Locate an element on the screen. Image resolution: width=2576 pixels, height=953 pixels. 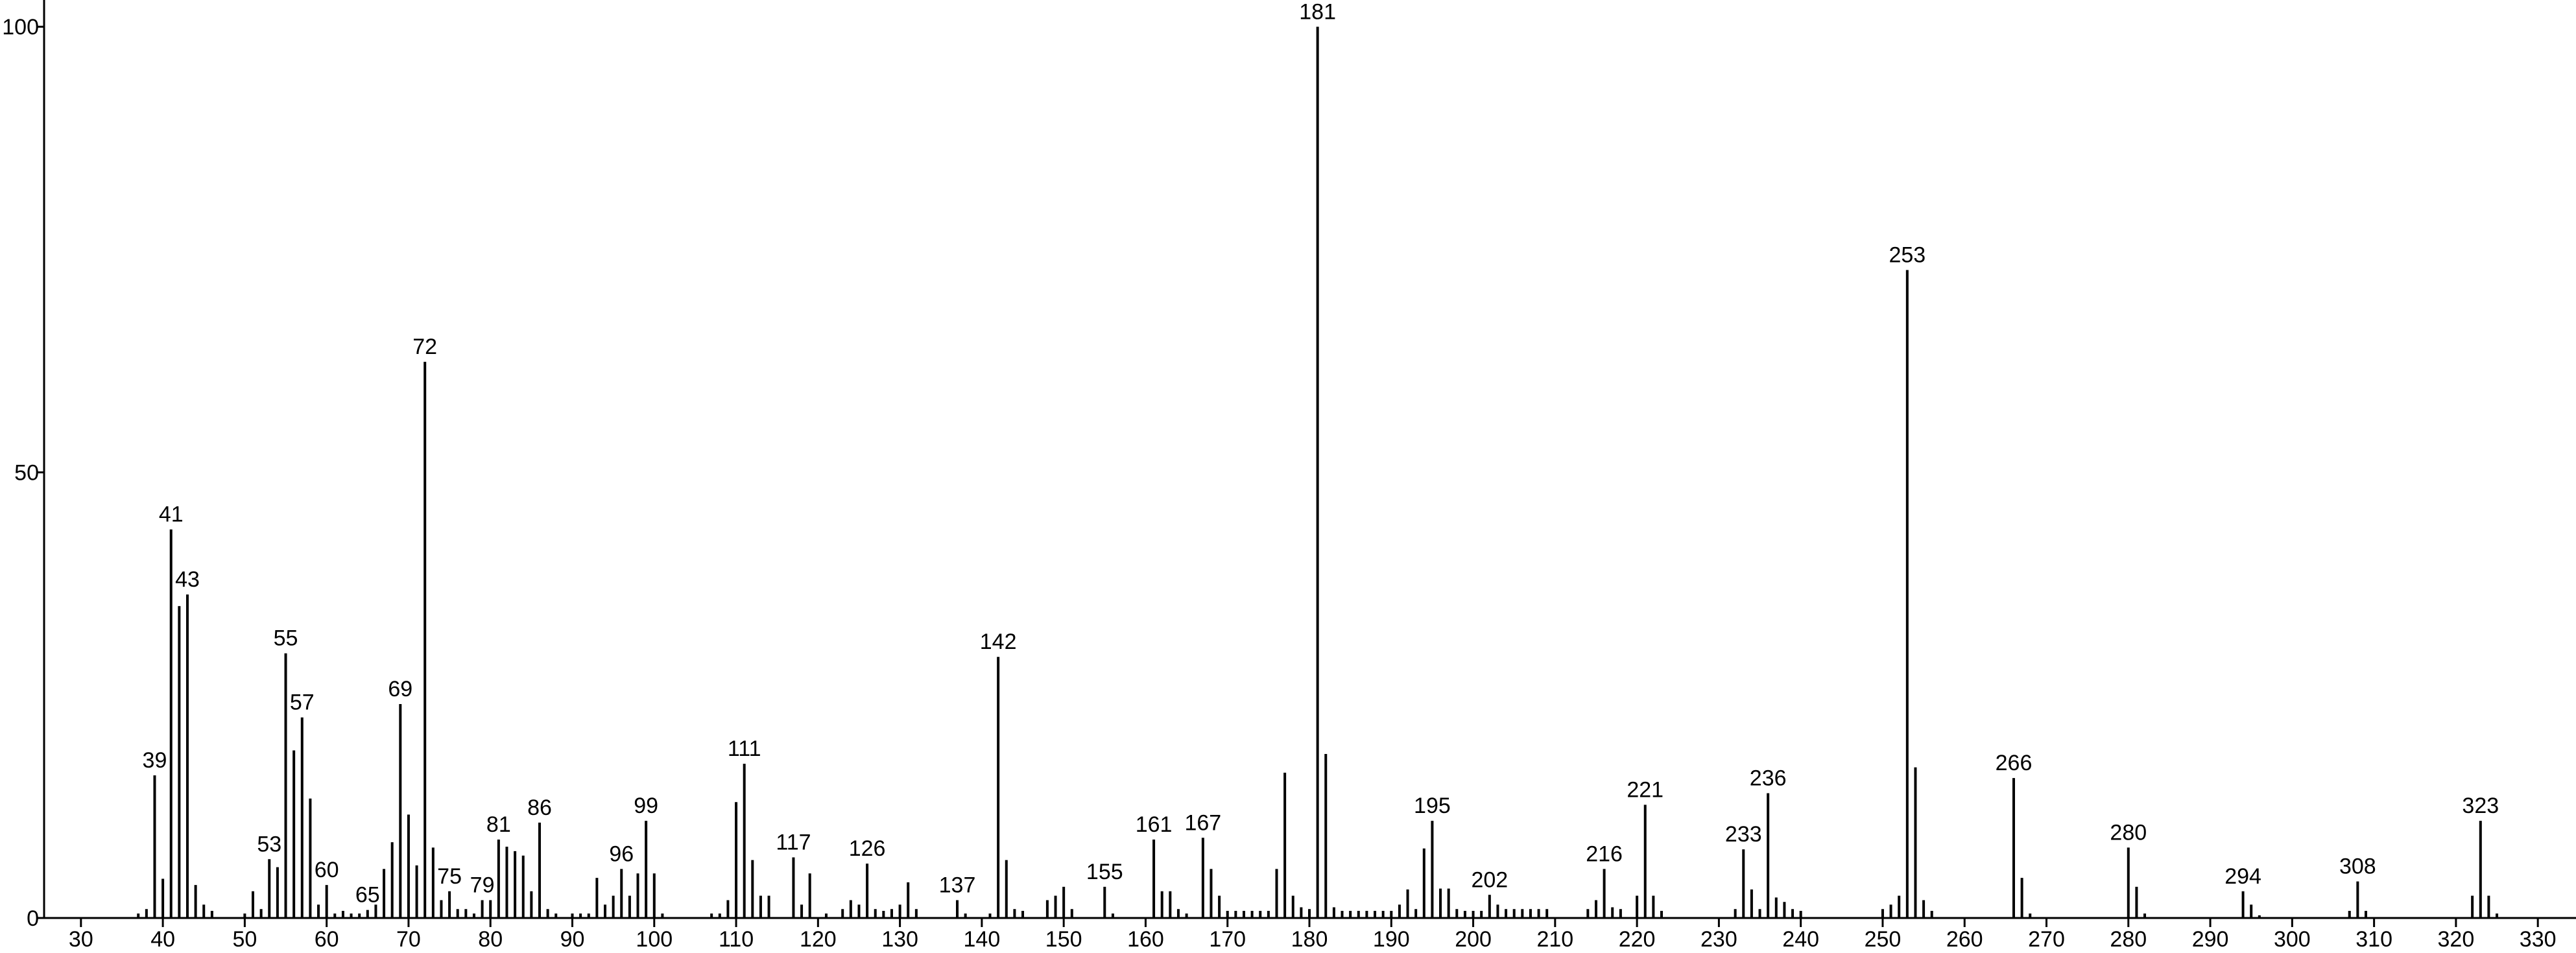
x-tick-label: 220 is located at coordinates (1637, 939).